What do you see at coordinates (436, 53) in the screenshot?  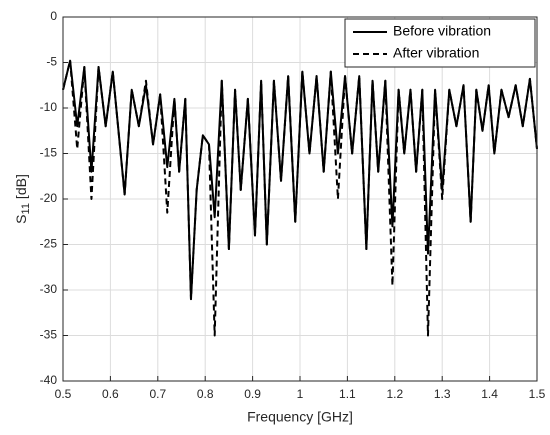 I see `legend-label: After vibration` at bounding box center [436, 53].